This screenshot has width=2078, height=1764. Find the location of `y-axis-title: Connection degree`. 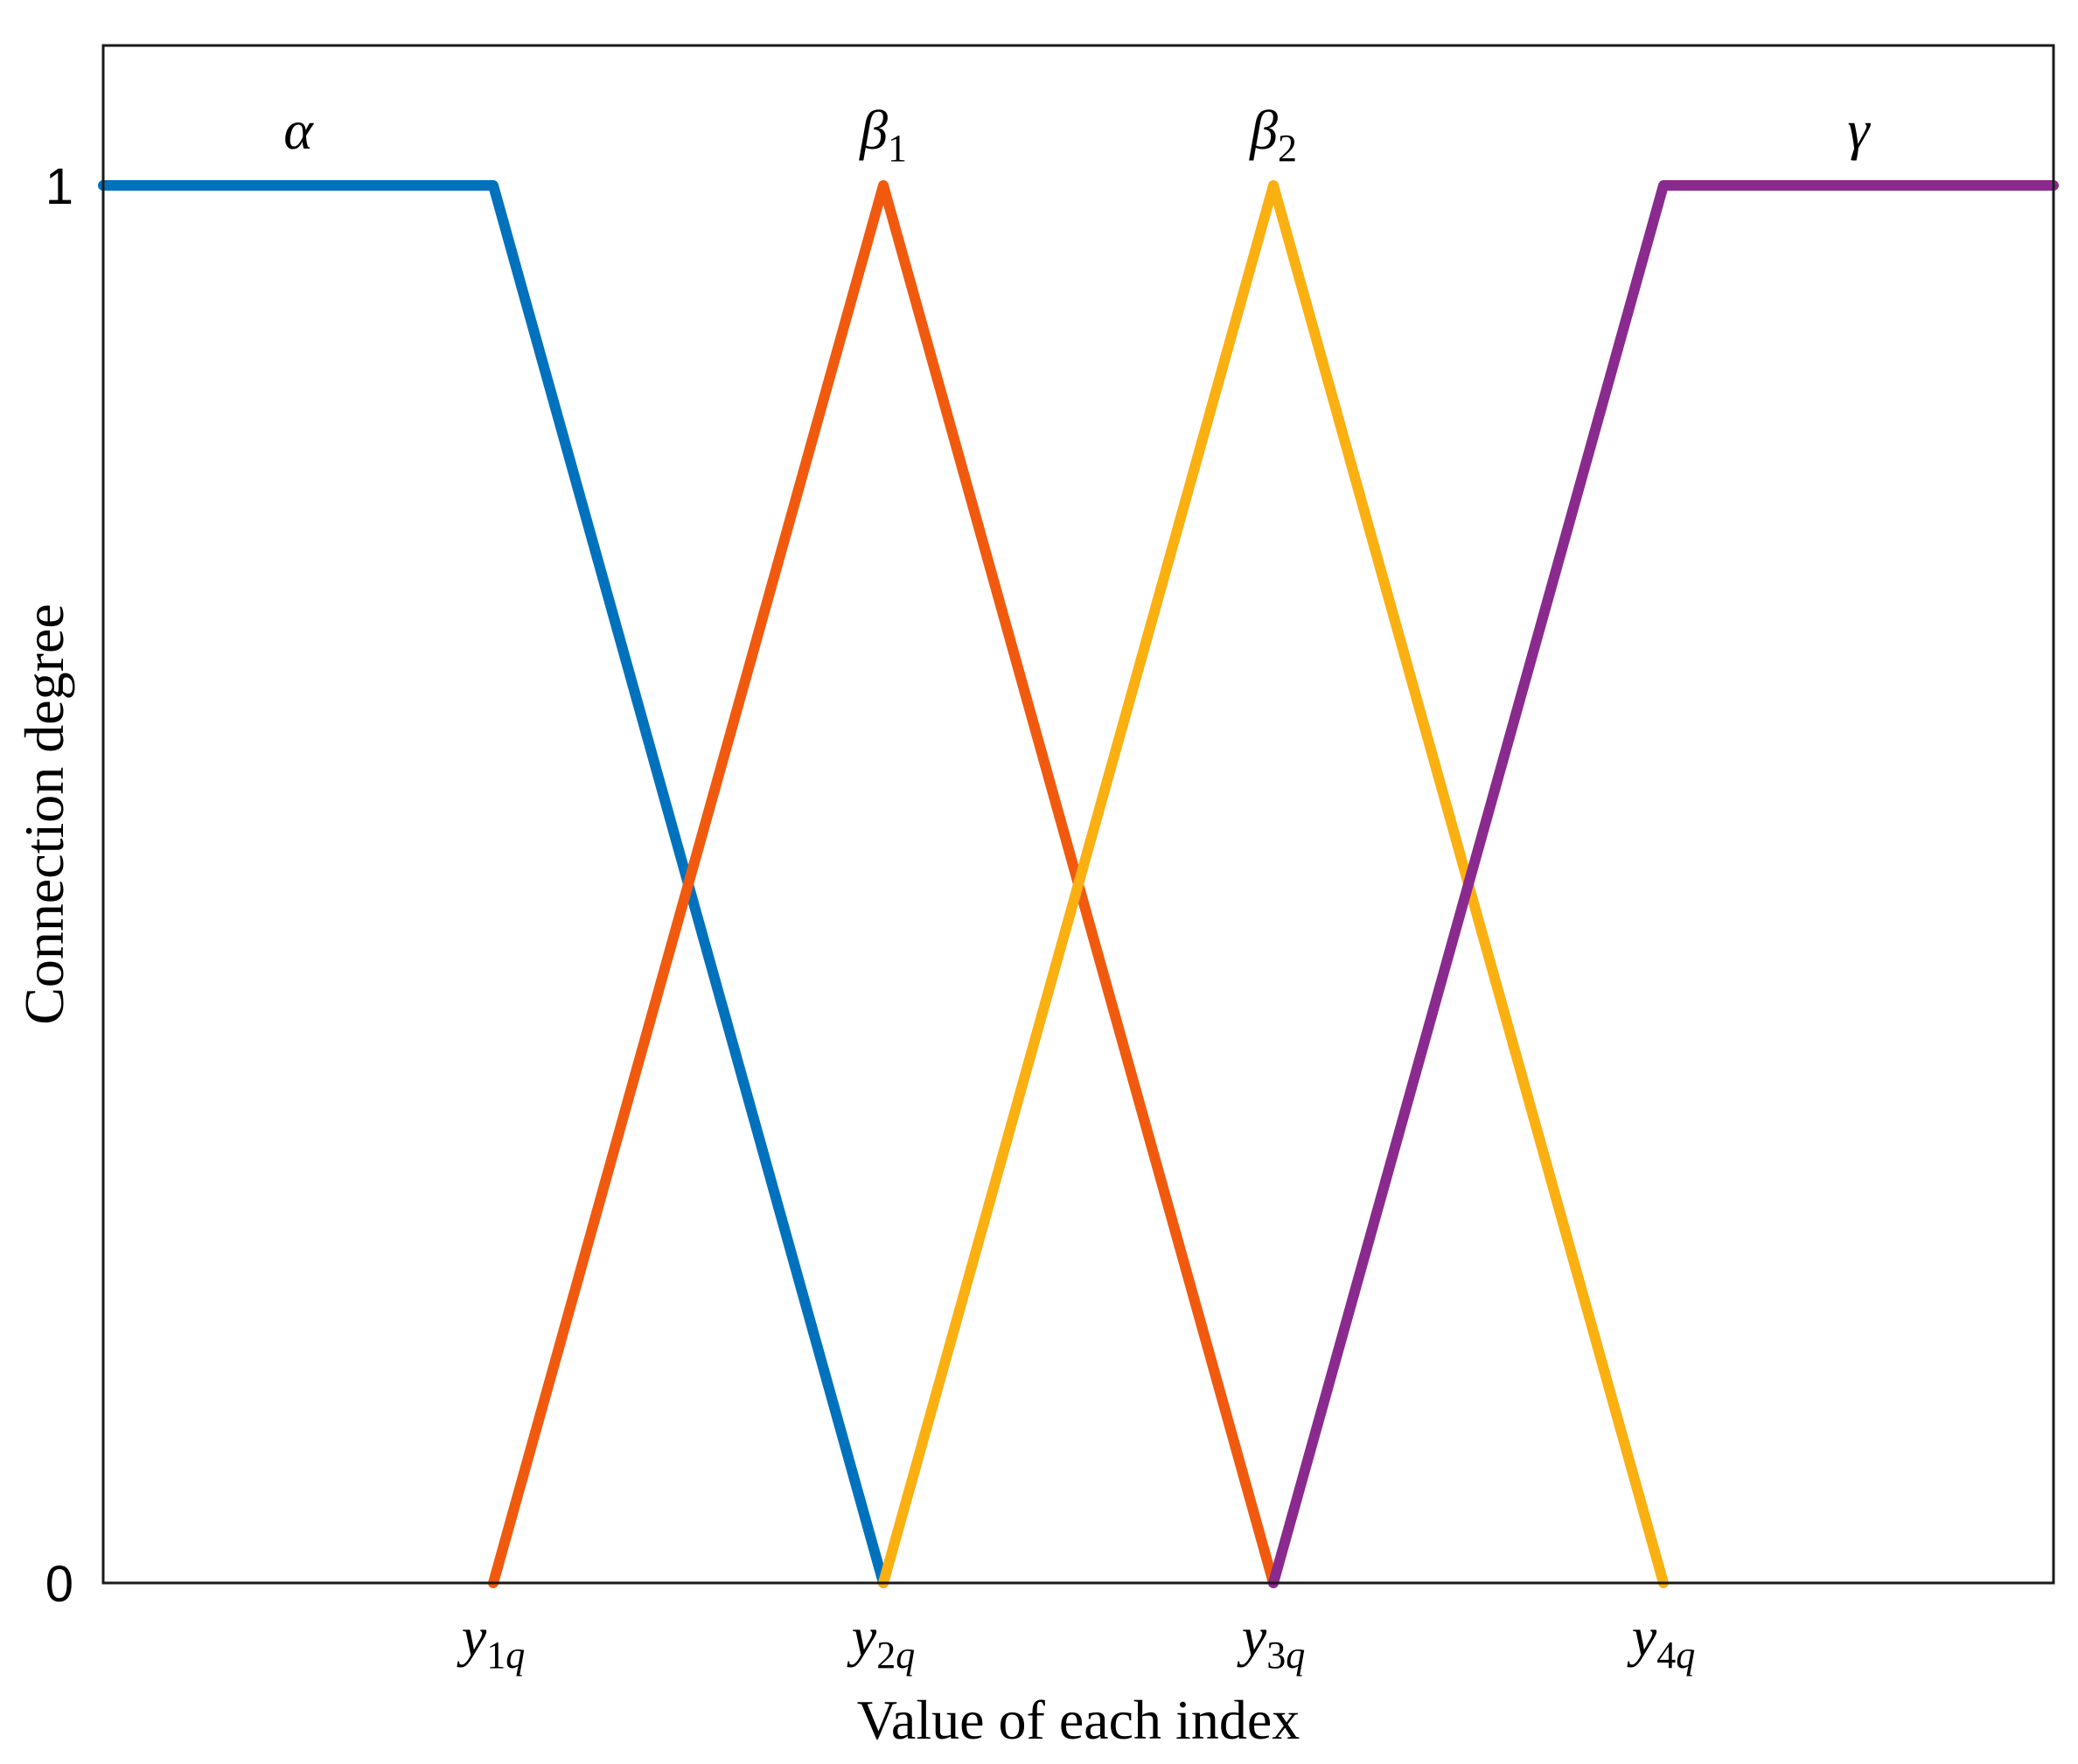

y-axis-title: Connection degree is located at coordinates (44, 814).